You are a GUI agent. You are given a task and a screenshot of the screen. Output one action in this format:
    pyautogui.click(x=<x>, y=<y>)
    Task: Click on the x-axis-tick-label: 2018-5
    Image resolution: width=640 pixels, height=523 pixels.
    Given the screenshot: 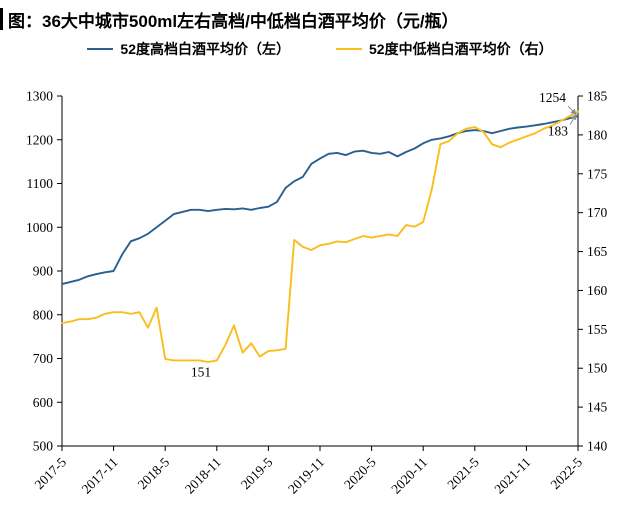 What is the action you would take?
    pyautogui.click(x=154, y=473)
    